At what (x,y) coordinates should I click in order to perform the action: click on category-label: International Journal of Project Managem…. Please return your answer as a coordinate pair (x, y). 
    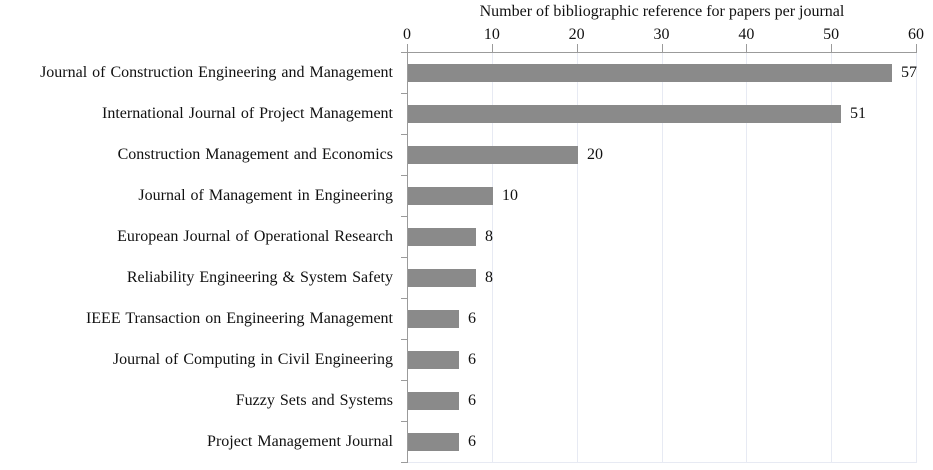
    Looking at the image, I should click on (247, 113).